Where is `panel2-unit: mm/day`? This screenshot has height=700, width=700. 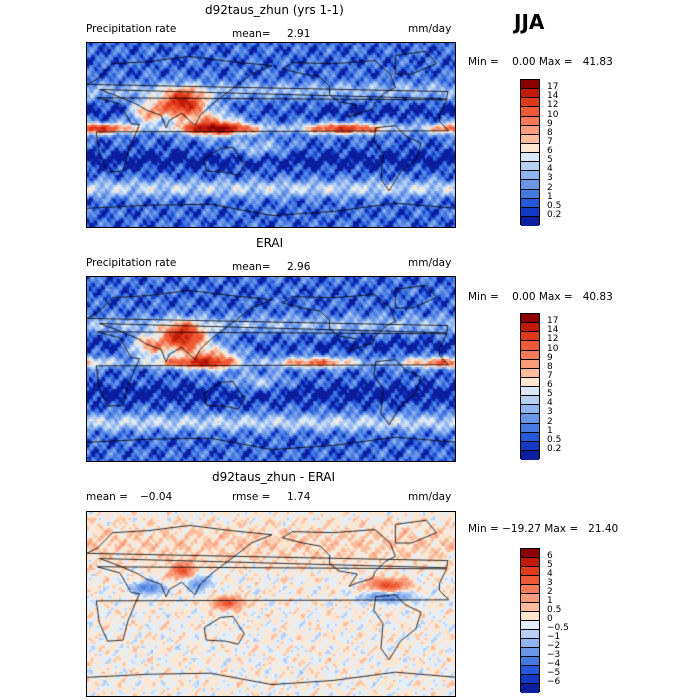
panel2-unit: mm/day is located at coordinates (430, 263).